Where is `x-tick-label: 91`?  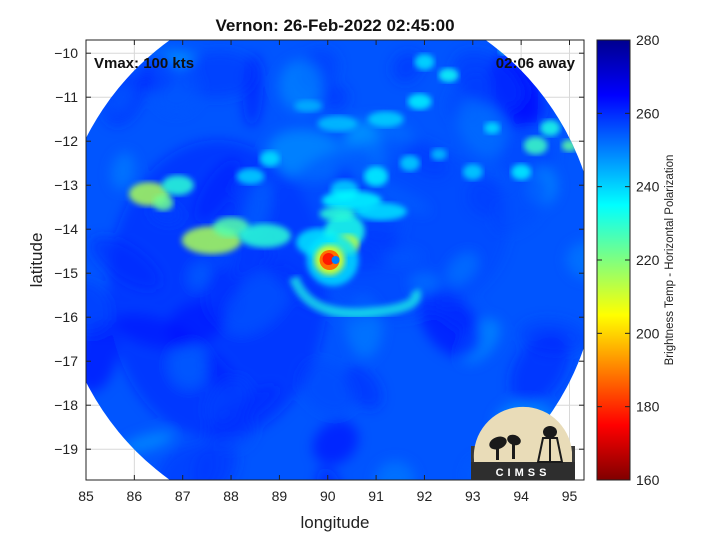
x-tick-label: 91 is located at coordinates (376, 496).